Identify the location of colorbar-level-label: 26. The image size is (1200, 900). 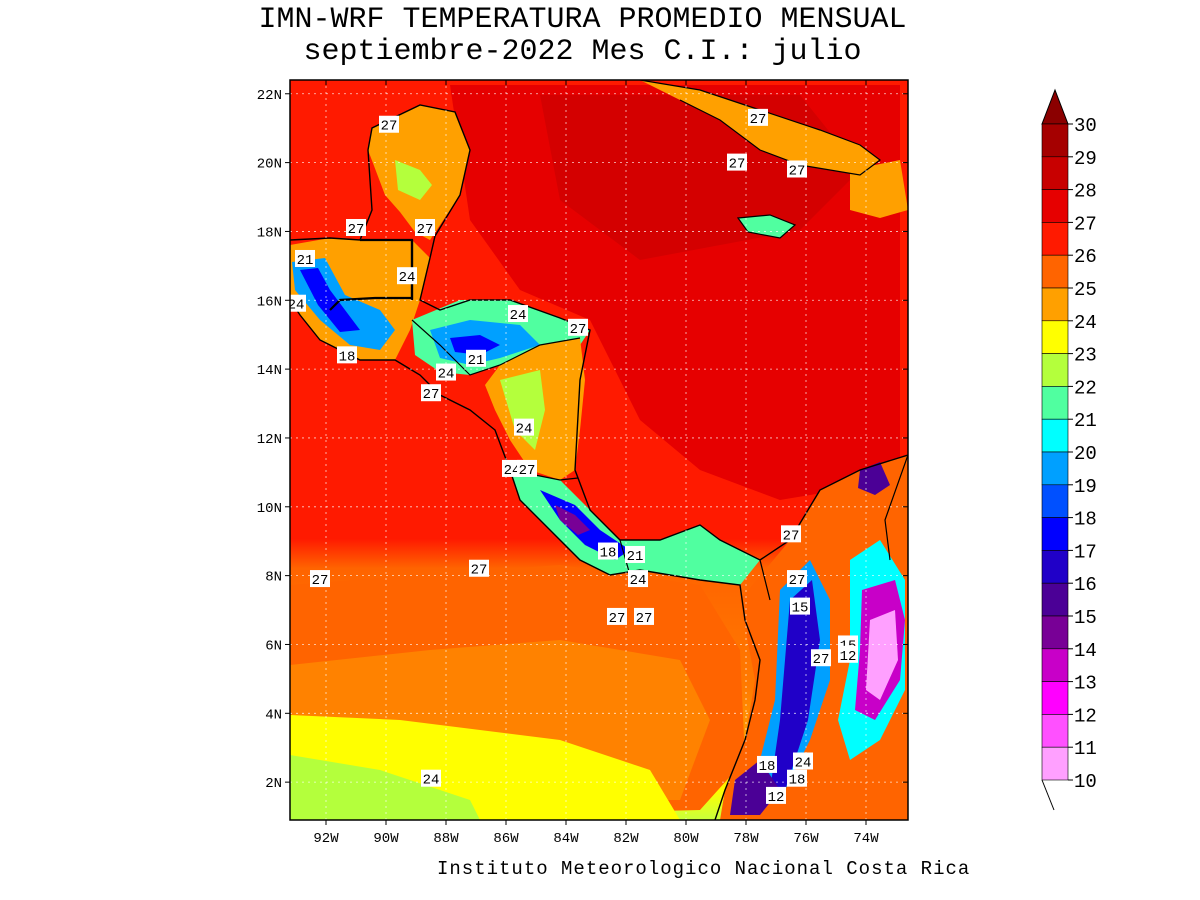
(1085, 257).